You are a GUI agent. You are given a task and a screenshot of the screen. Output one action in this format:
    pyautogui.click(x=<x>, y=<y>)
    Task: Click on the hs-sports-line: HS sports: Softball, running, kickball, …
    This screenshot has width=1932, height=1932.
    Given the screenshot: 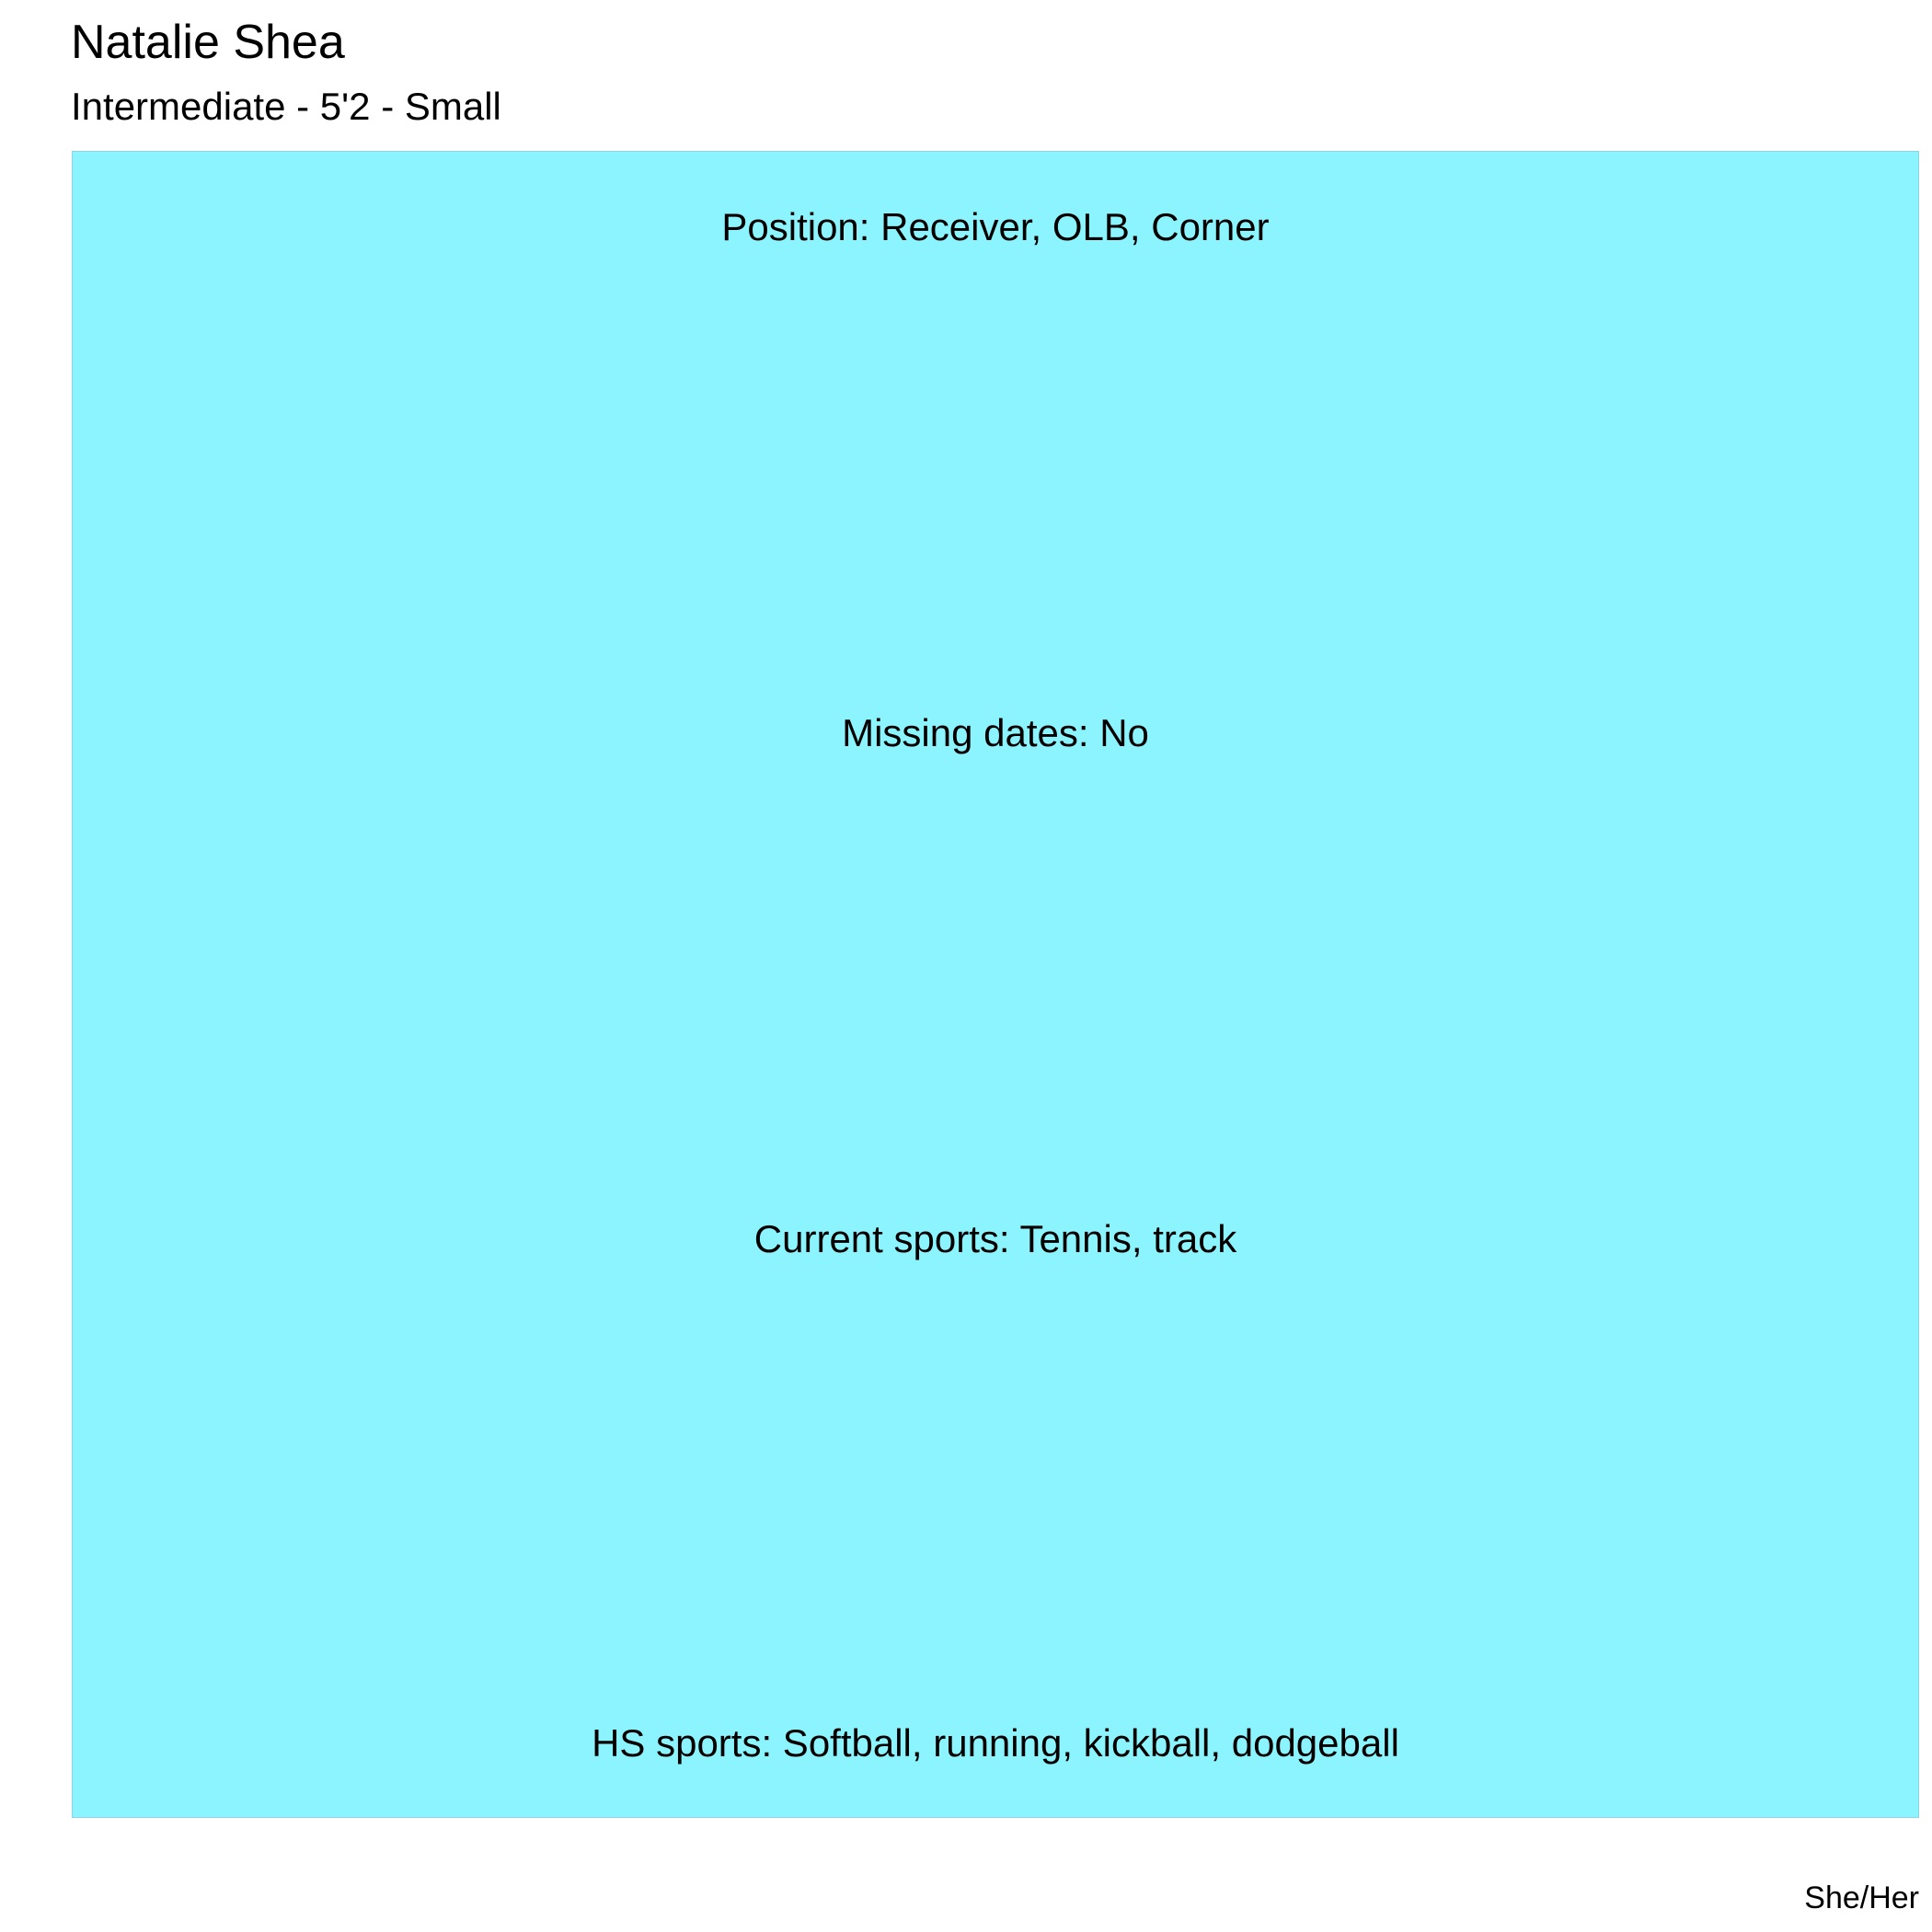 What is the action you would take?
    pyautogui.click(x=995, y=1743)
    